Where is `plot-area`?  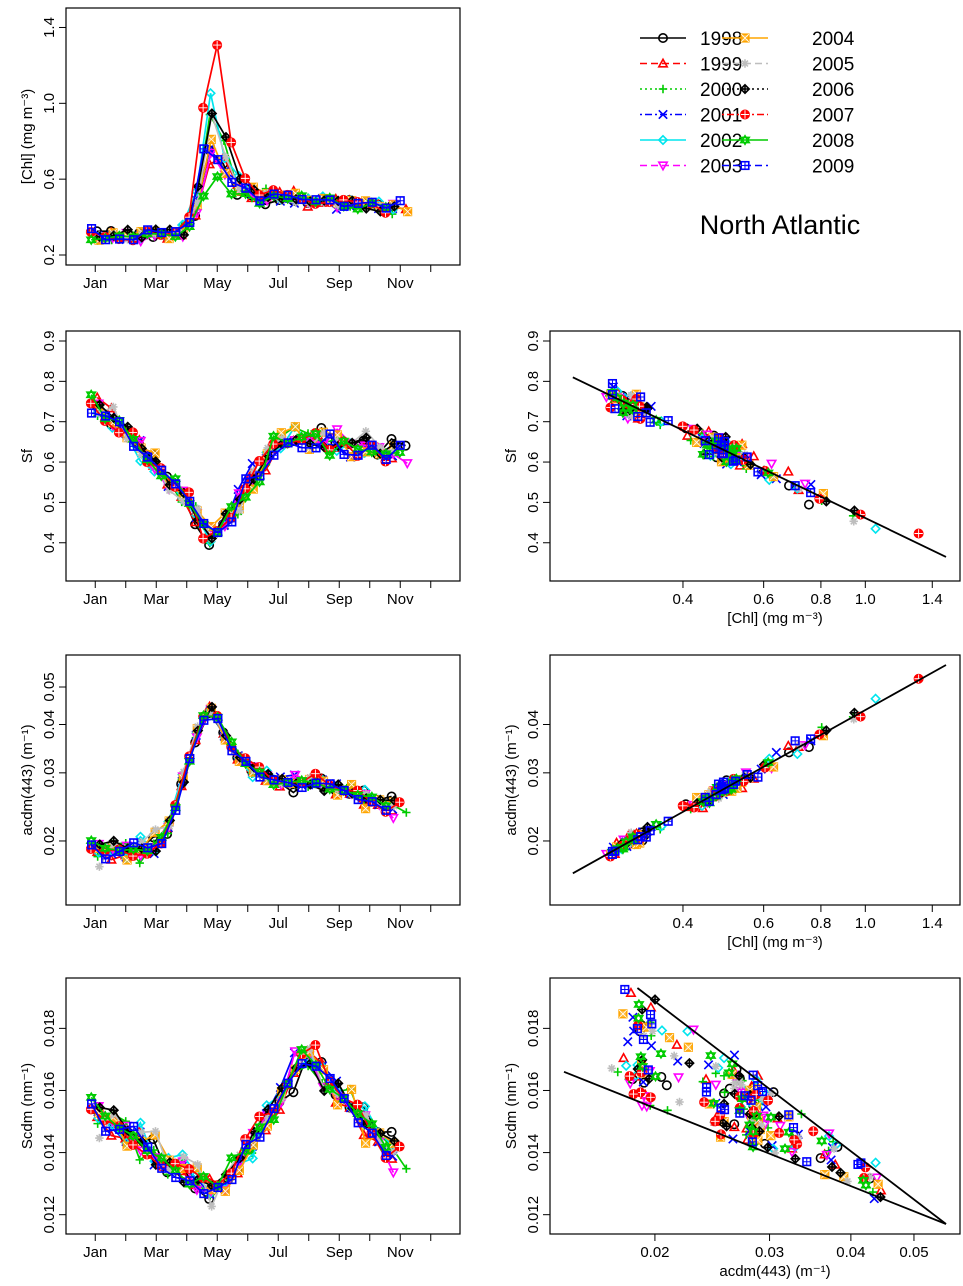 plot-area is located at coordinates (755, 1104).